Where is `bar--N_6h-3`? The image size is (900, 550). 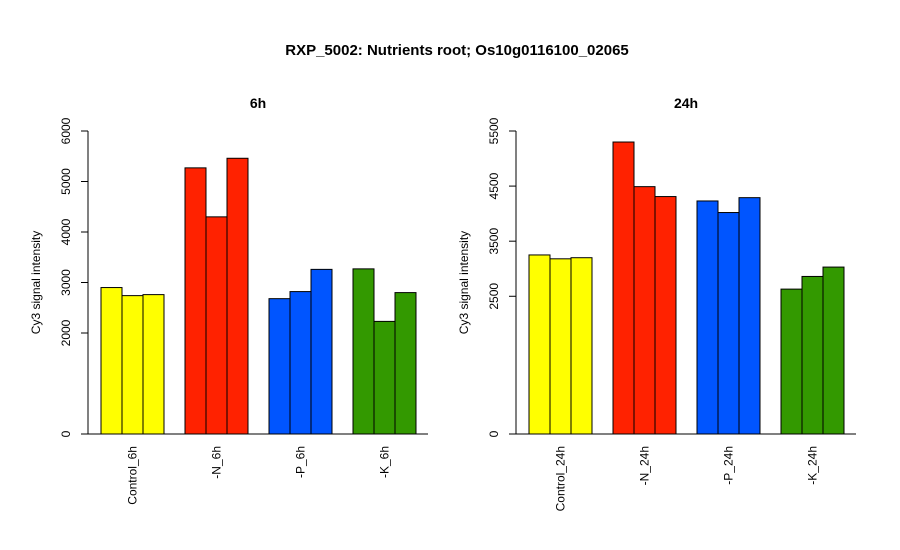
bar--N_6h-3 is located at coordinates (237, 296).